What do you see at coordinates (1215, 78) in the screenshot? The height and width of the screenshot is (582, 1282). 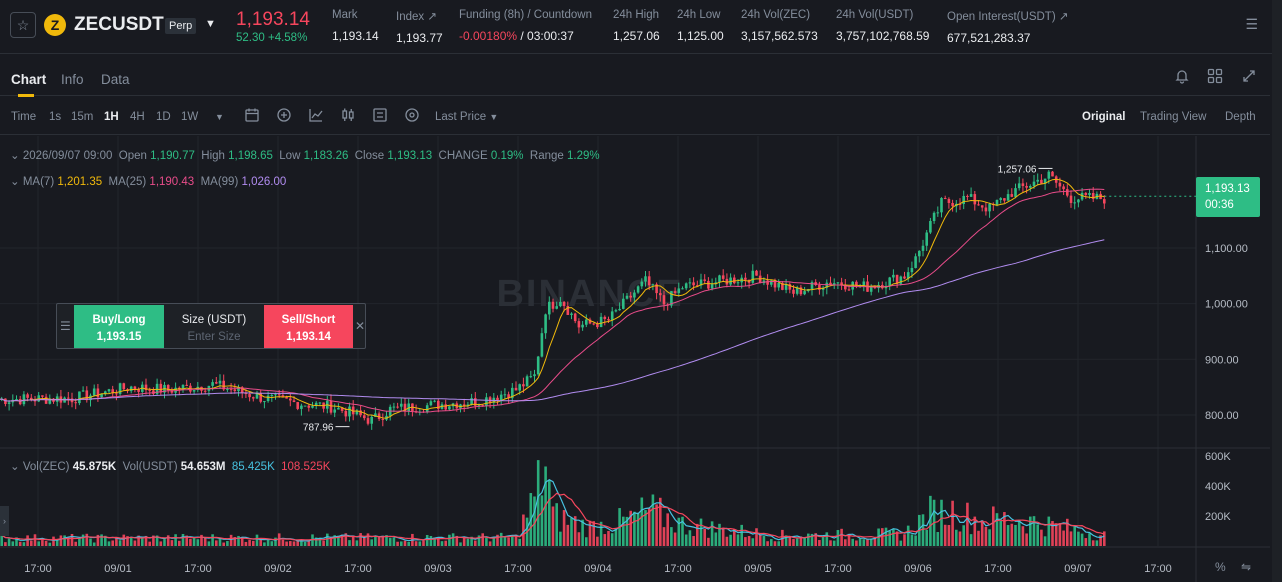 I see `layout-grid-icon` at bounding box center [1215, 78].